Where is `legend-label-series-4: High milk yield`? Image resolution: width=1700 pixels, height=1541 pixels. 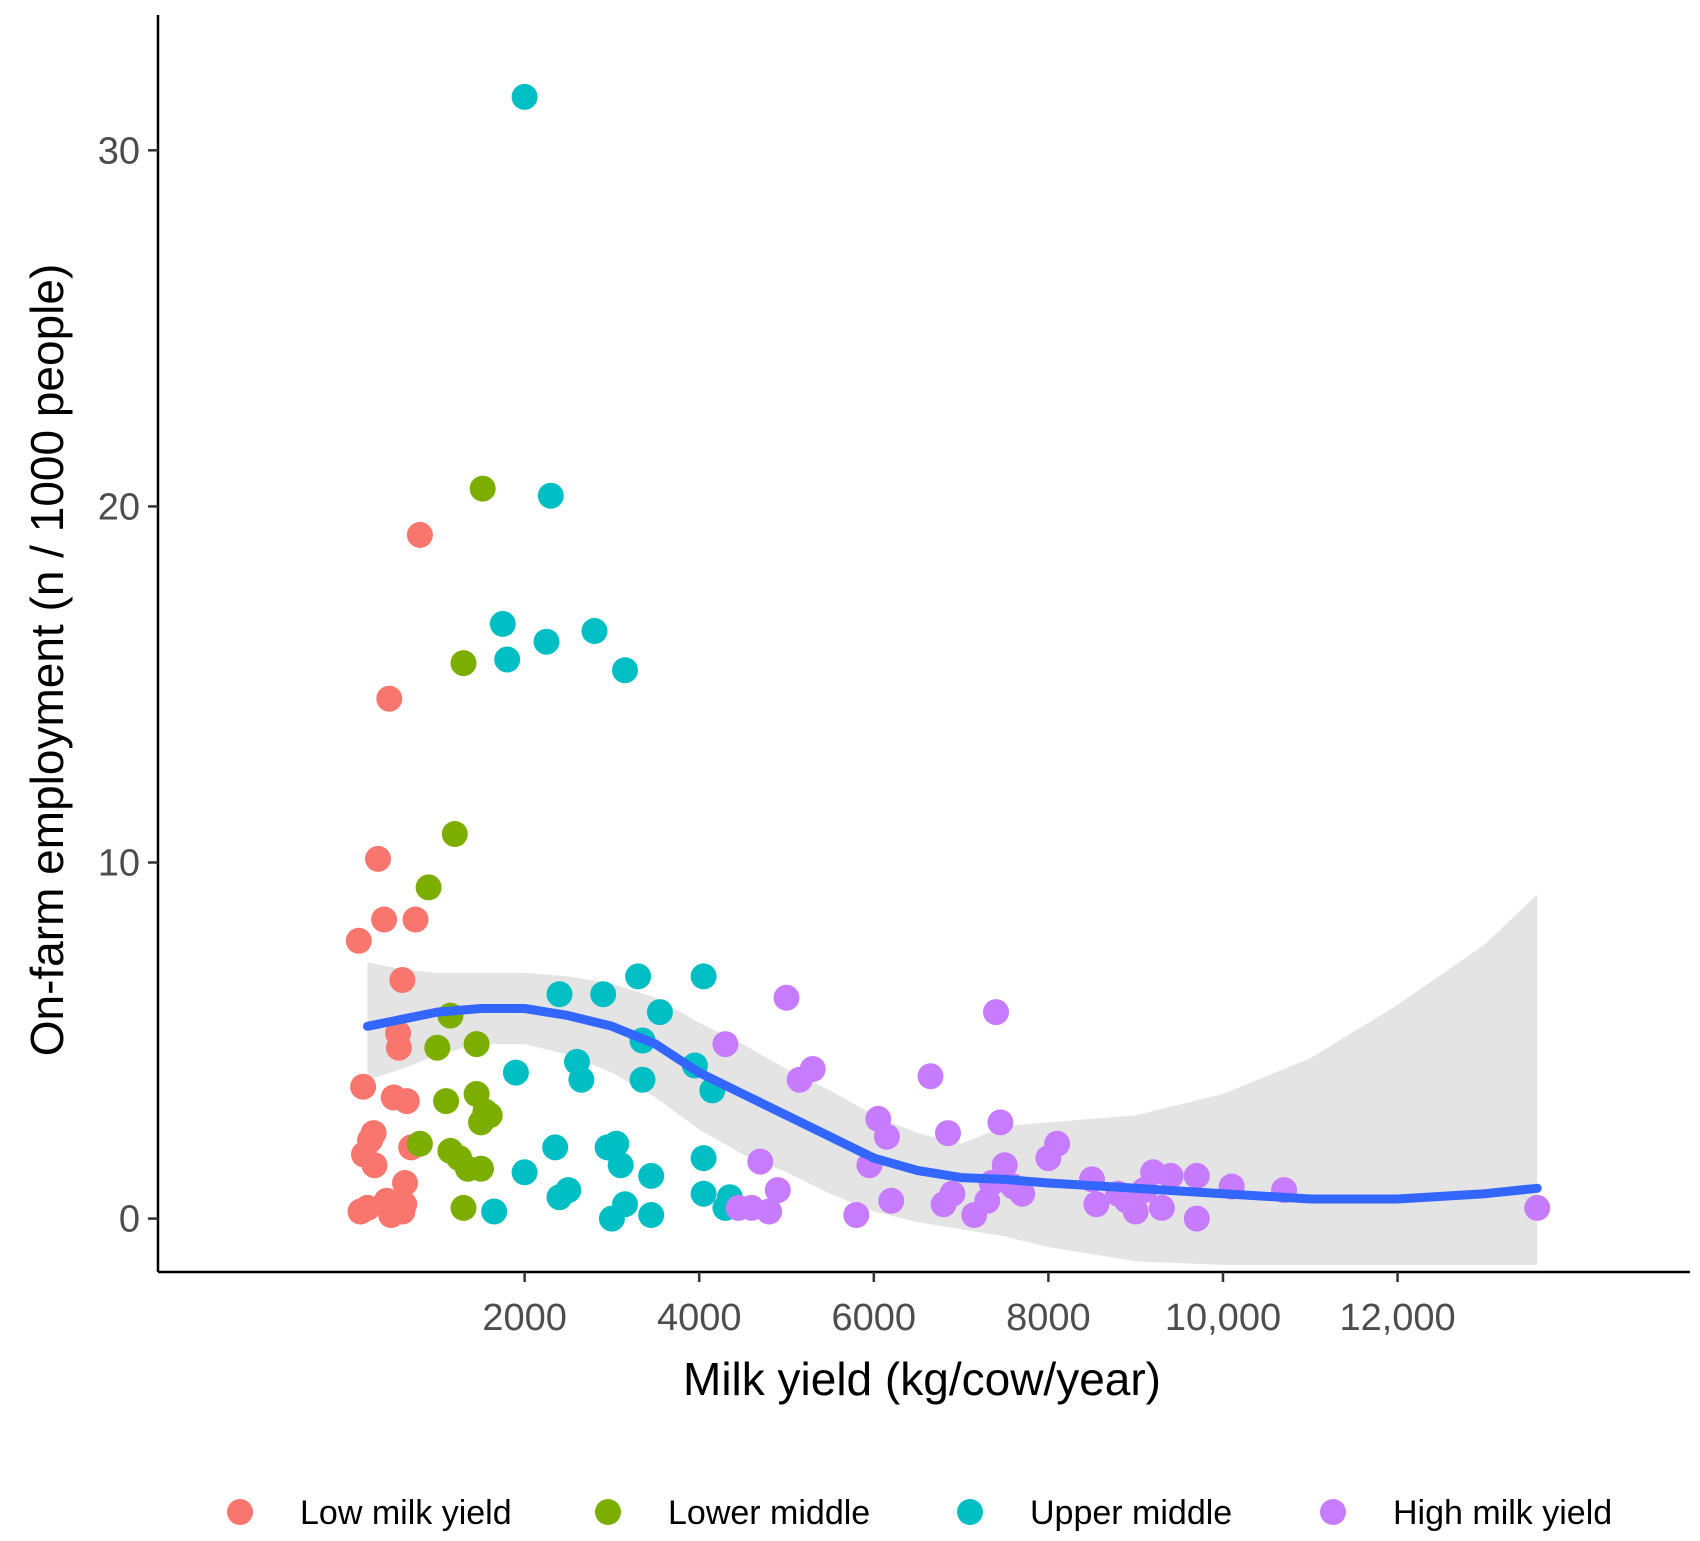 legend-label-series-4: High milk yield is located at coordinates (1502, 1513).